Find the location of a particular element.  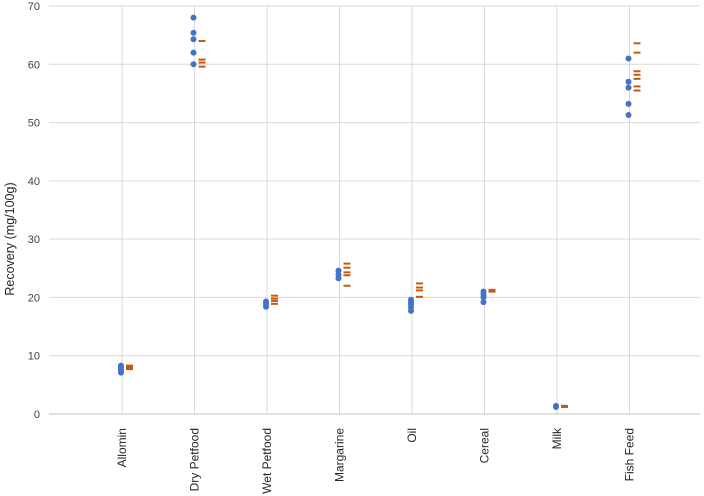

y-tick-labels: 0 10 20 30 40 50 60 70 is located at coordinates (34, 211).